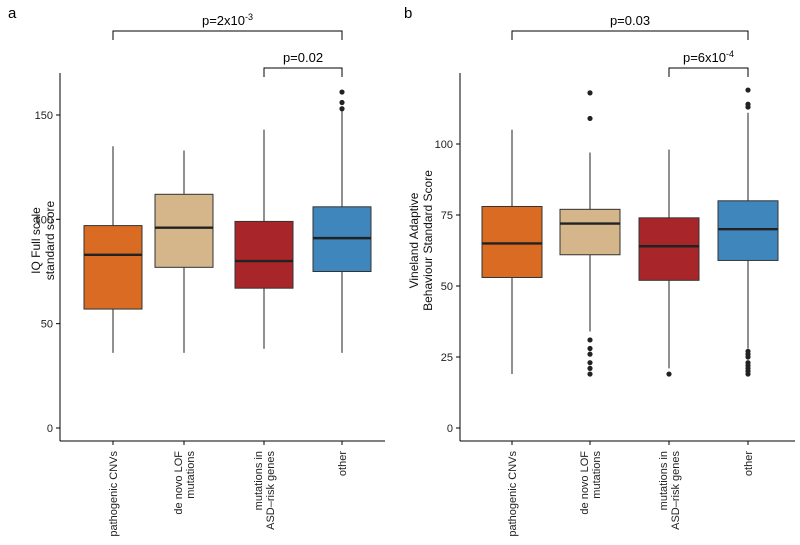 Image resolution: width=800 pixels, height=545 pixels. Describe the element at coordinates (730, 54) in the screenshot. I see `p-value-exponent: -4` at that location.